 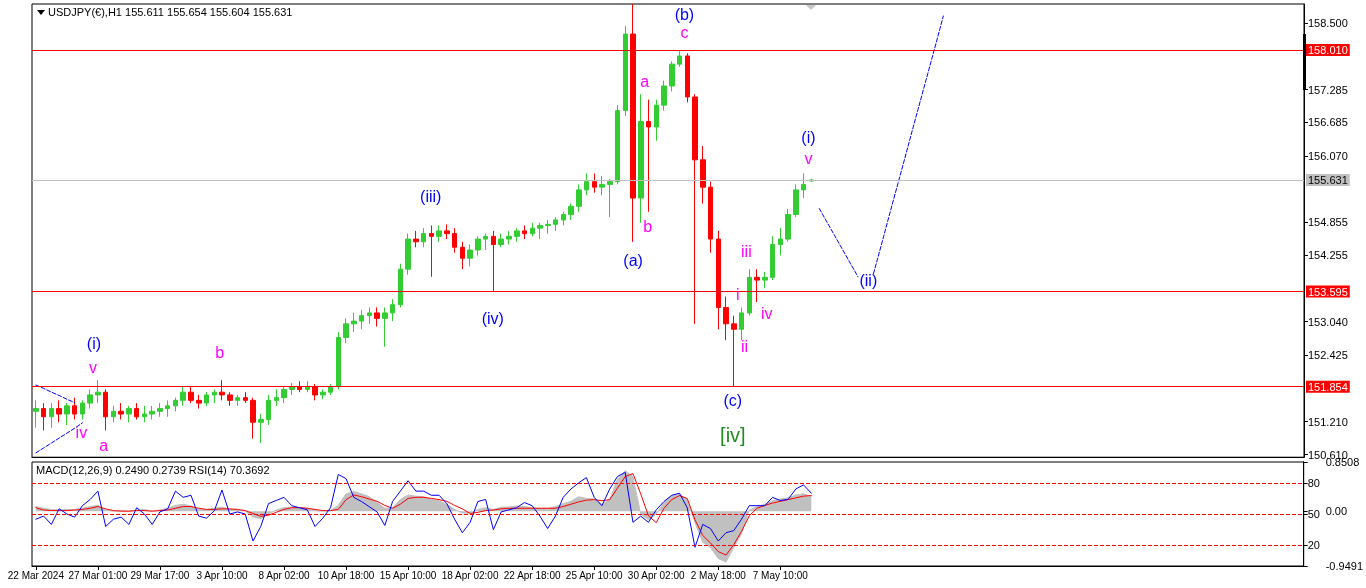 What do you see at coordinates (1328, 180) in the screenshot?
I see `ref-line-label: 155.631` at bounding box center [1328, 180].